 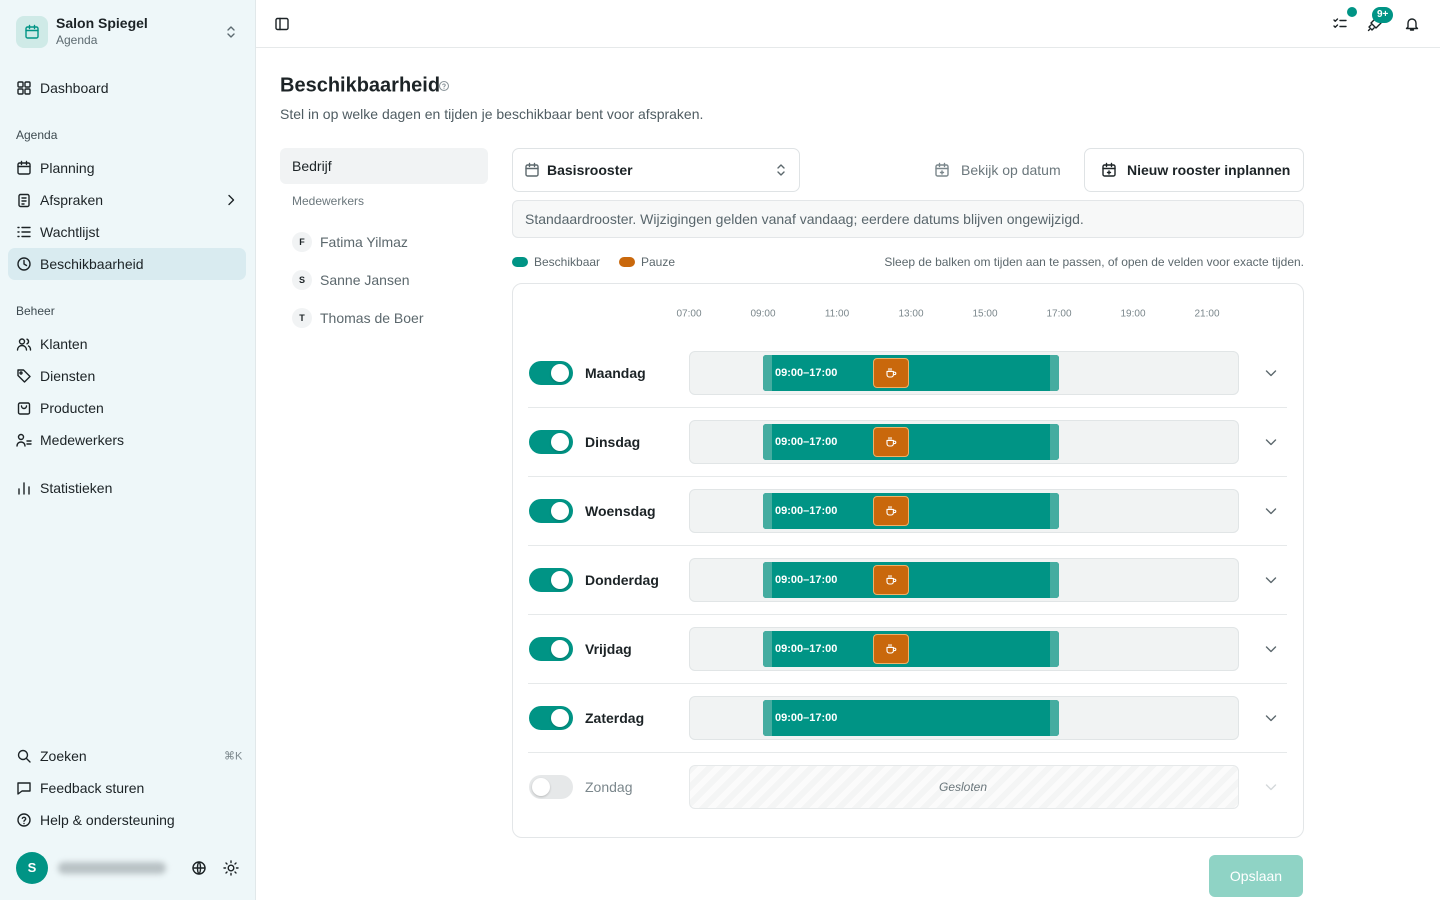 I want to click on footer-item: Feedback sturen, so click(x=92, y=788).